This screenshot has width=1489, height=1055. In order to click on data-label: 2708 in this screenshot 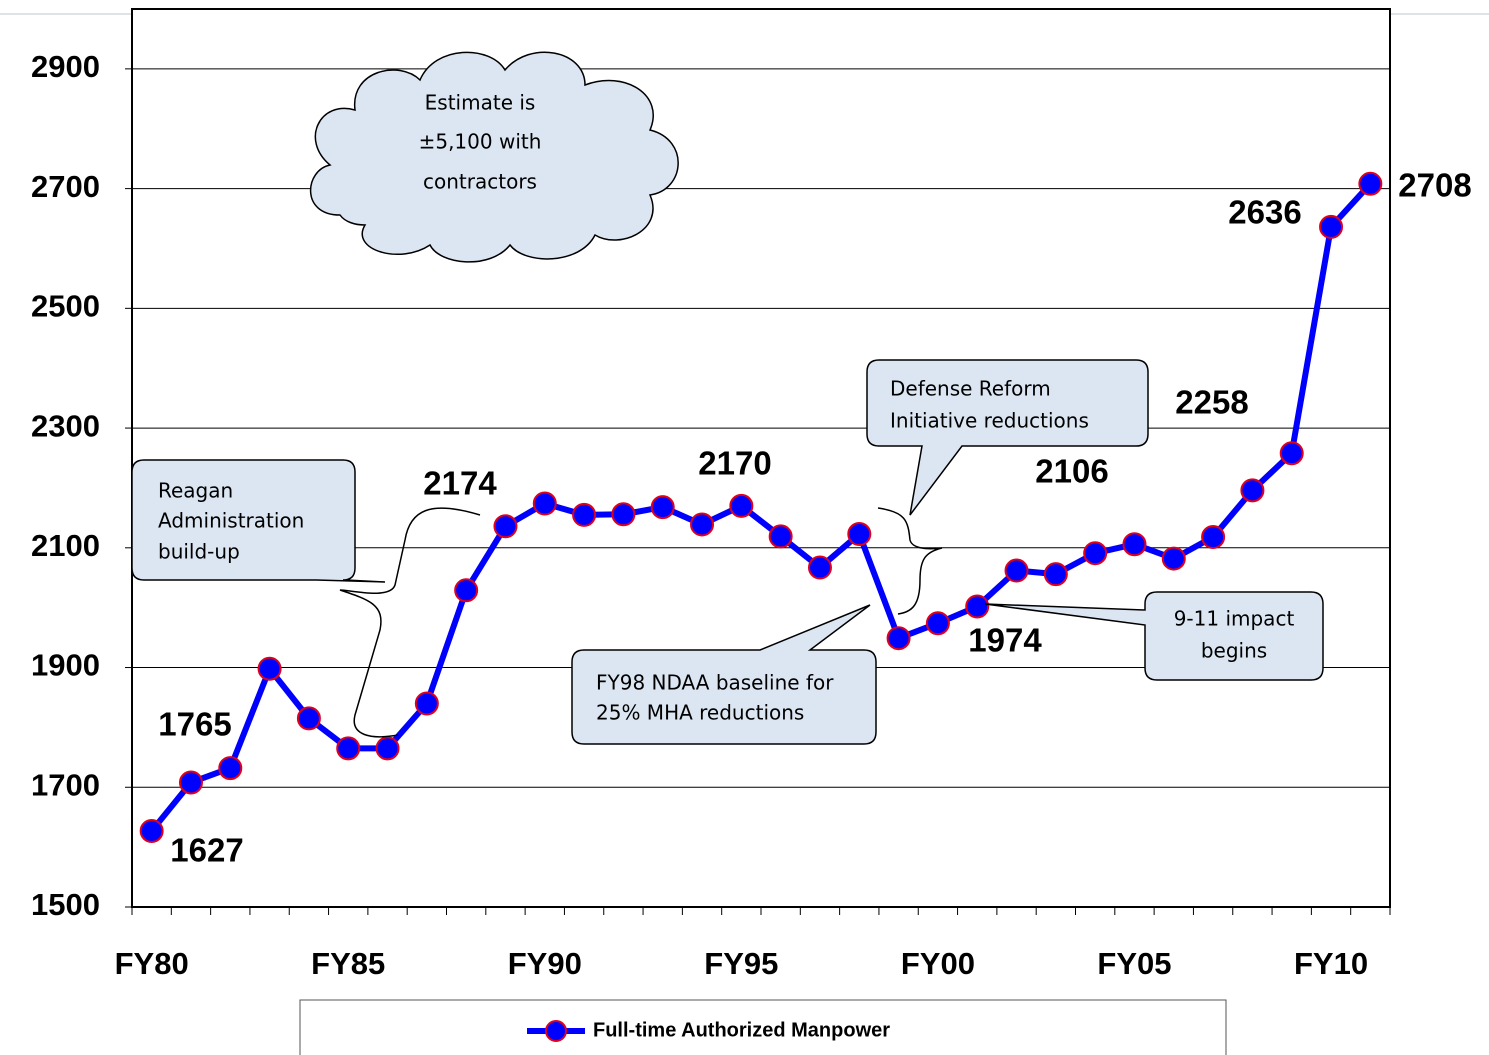, I will do `click(1434, 185)`.